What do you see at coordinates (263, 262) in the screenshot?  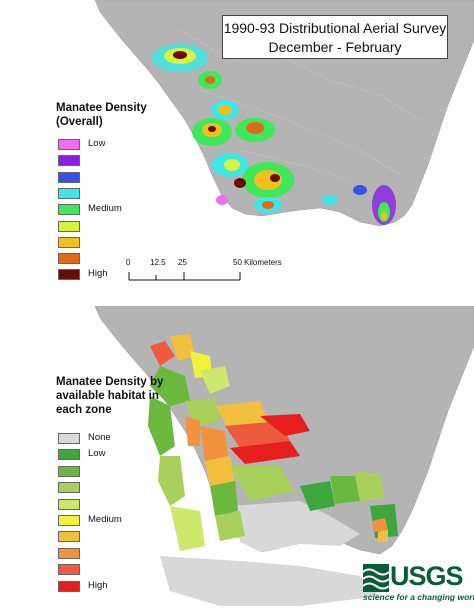 I see `scale-unit-label: Kilometers` at bounding box center [263, 262].